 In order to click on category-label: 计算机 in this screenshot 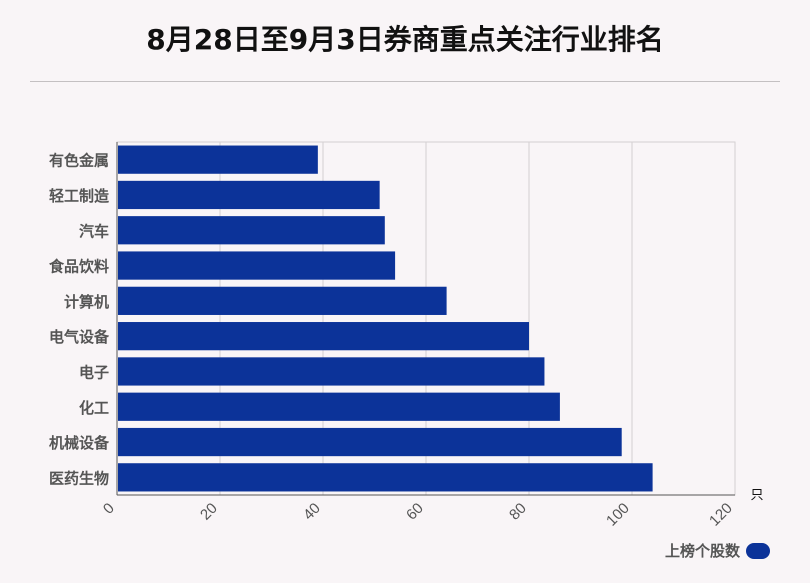, I will do `click(86, 302)`.